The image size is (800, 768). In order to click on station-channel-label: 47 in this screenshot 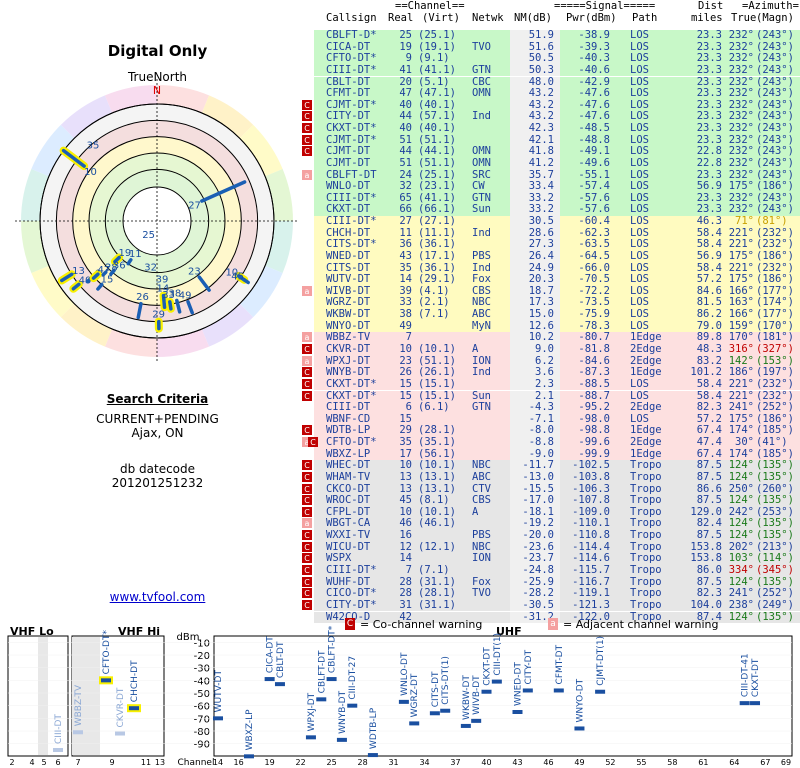, I will do `click(103, 270)`.